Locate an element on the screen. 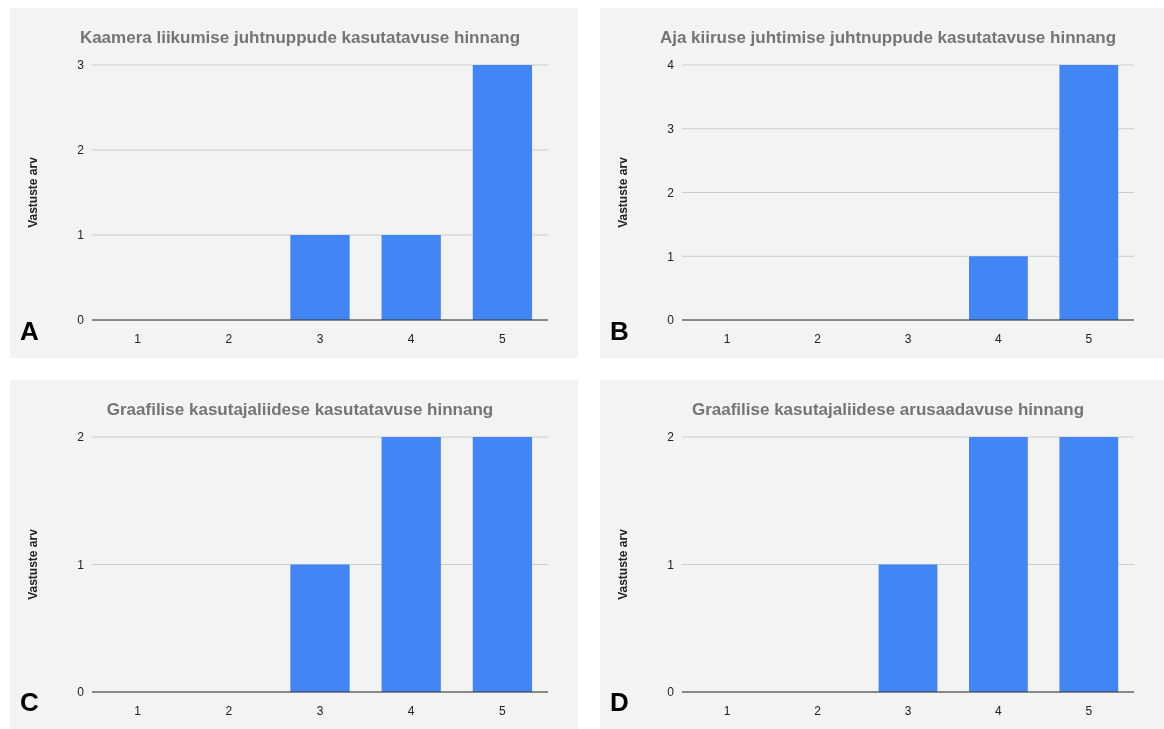  text: A is located at coordinates (29, 331).